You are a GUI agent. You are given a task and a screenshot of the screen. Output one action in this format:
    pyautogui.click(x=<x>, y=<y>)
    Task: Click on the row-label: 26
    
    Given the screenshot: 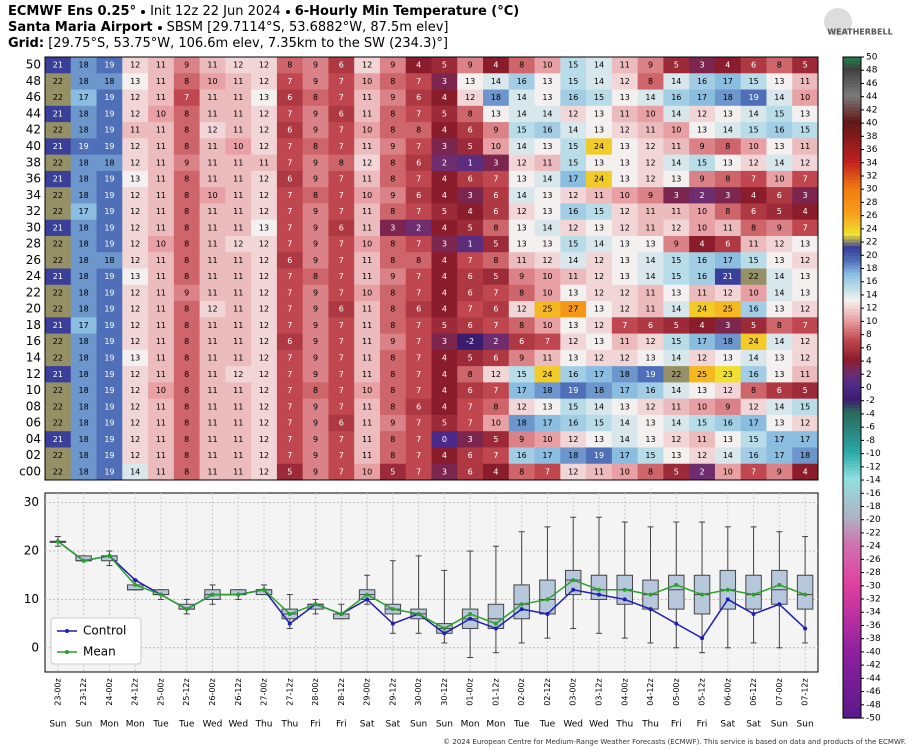 What is the action you would take?
    pyautogui.click(x=33, y=260)
    